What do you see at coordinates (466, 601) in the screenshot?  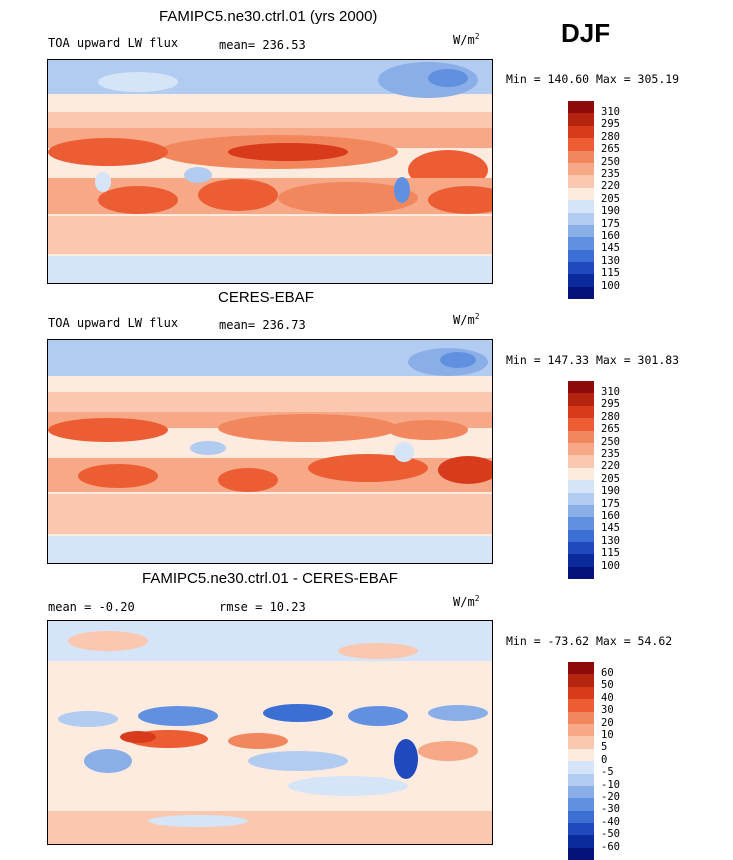 I see `panel-diff-units: W/m2` at bounding box center [466, 601].